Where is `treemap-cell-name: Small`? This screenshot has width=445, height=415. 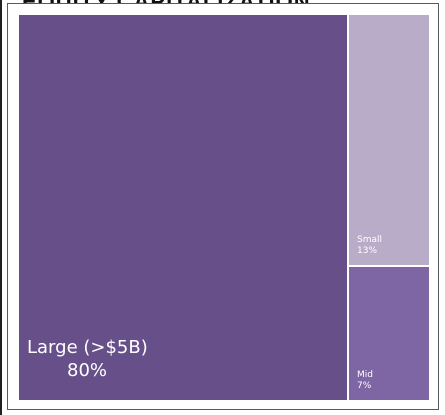
treemap-cell-name: Small is located at coordinates (369, 239).